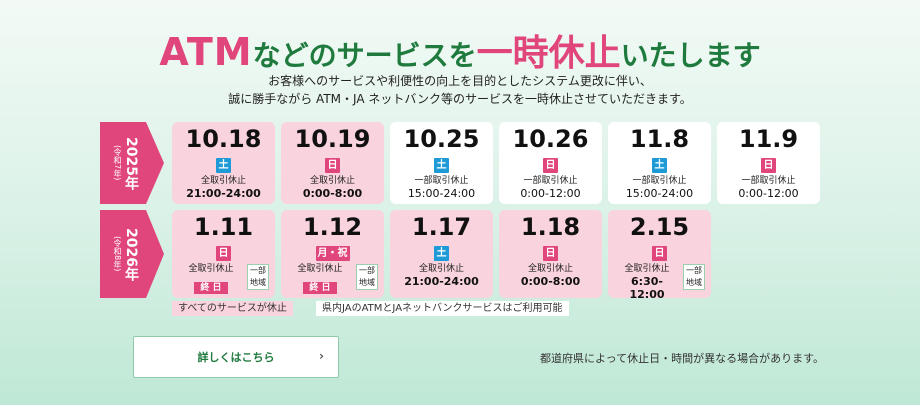  Describe the element at coordinates (332, 227) in the screenshot. I see `card-date: 1.12` at that location.